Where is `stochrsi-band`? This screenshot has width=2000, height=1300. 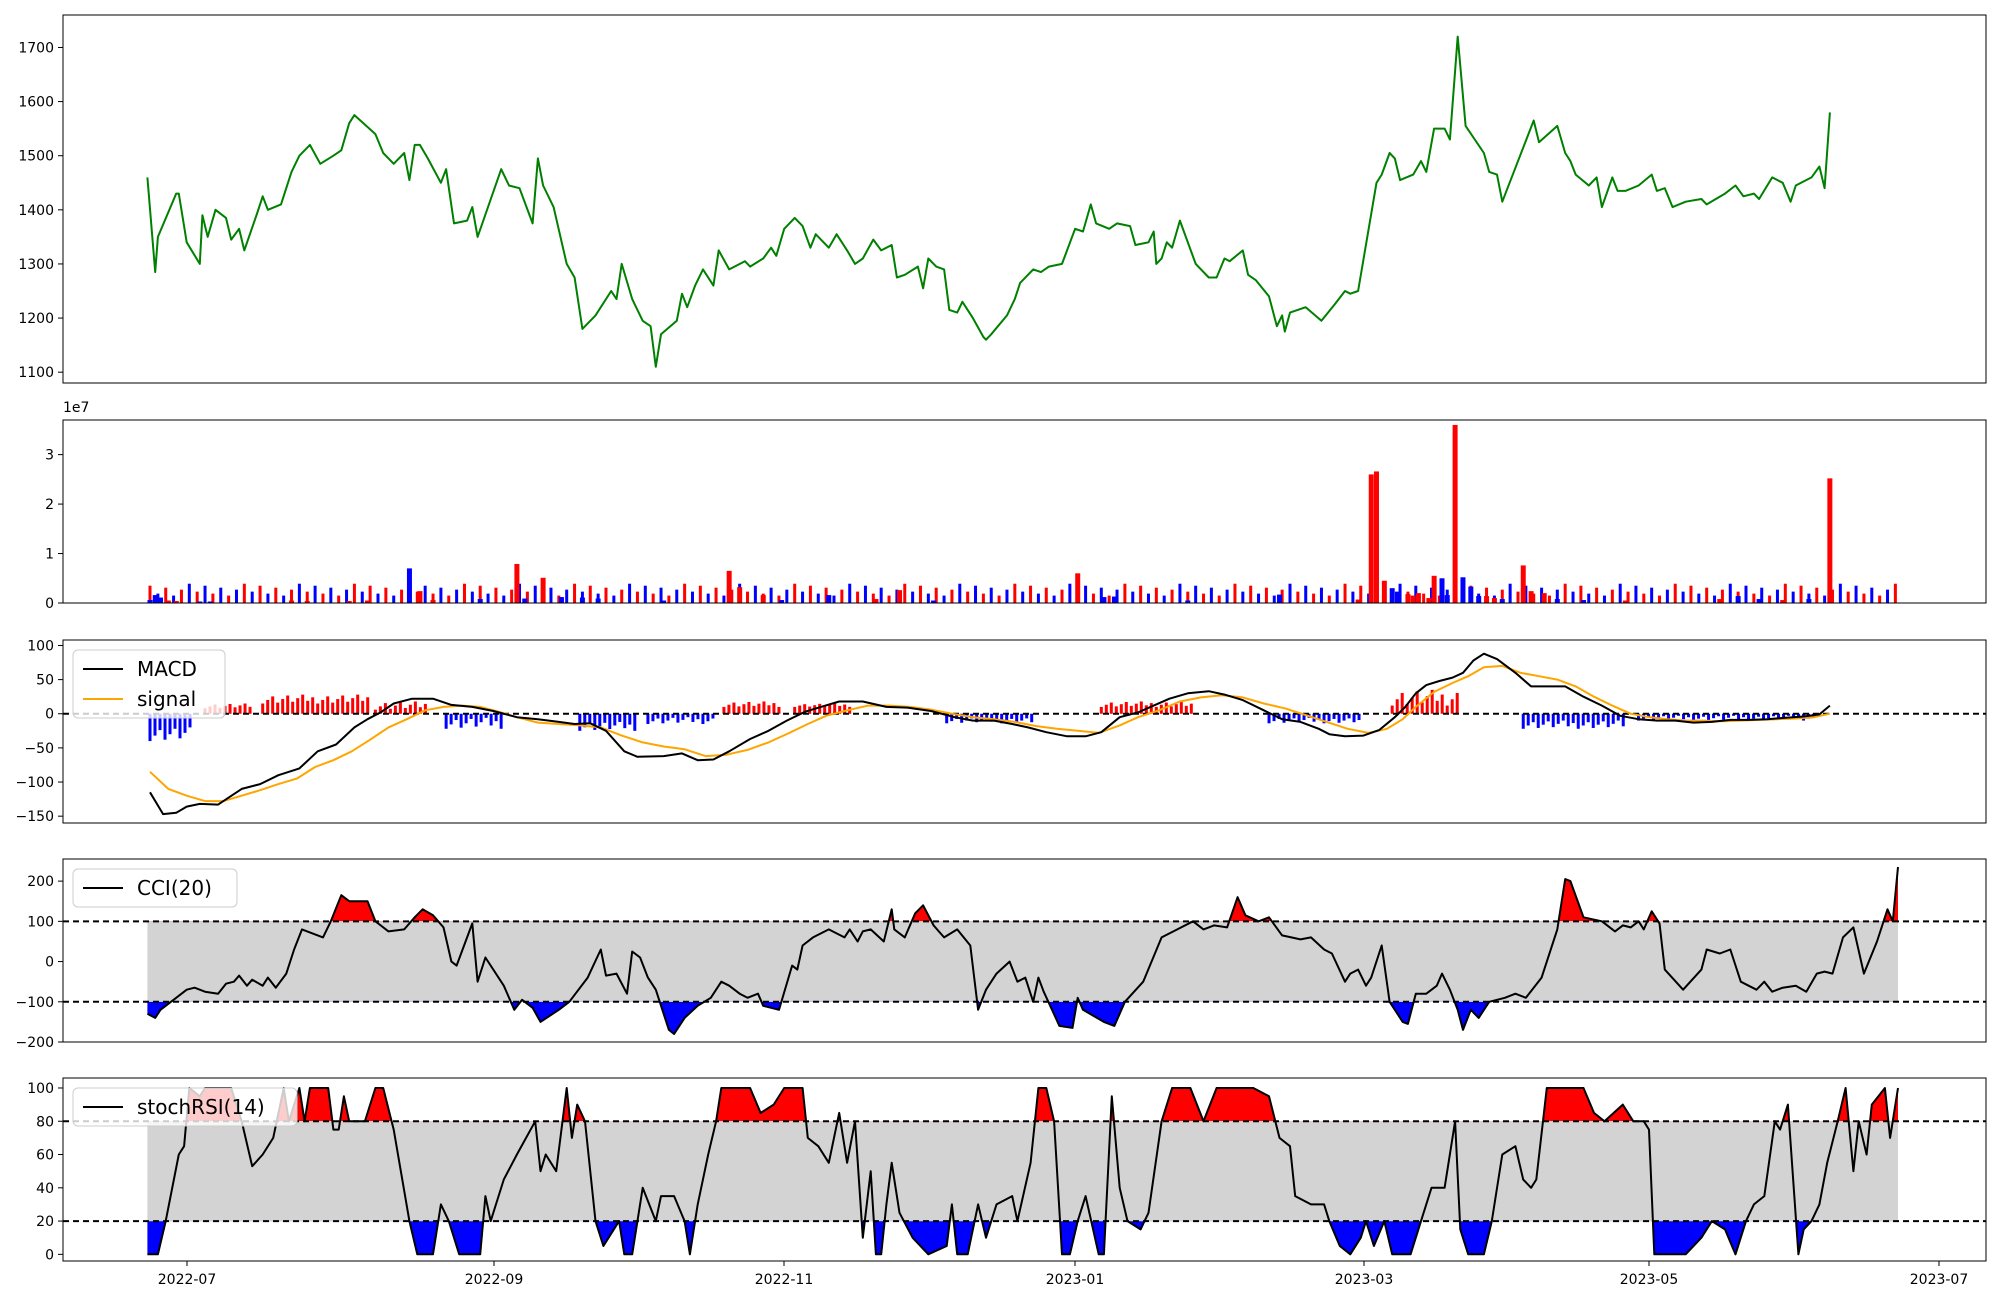
stochrsi-band is located at coordinates (1023, 1171).